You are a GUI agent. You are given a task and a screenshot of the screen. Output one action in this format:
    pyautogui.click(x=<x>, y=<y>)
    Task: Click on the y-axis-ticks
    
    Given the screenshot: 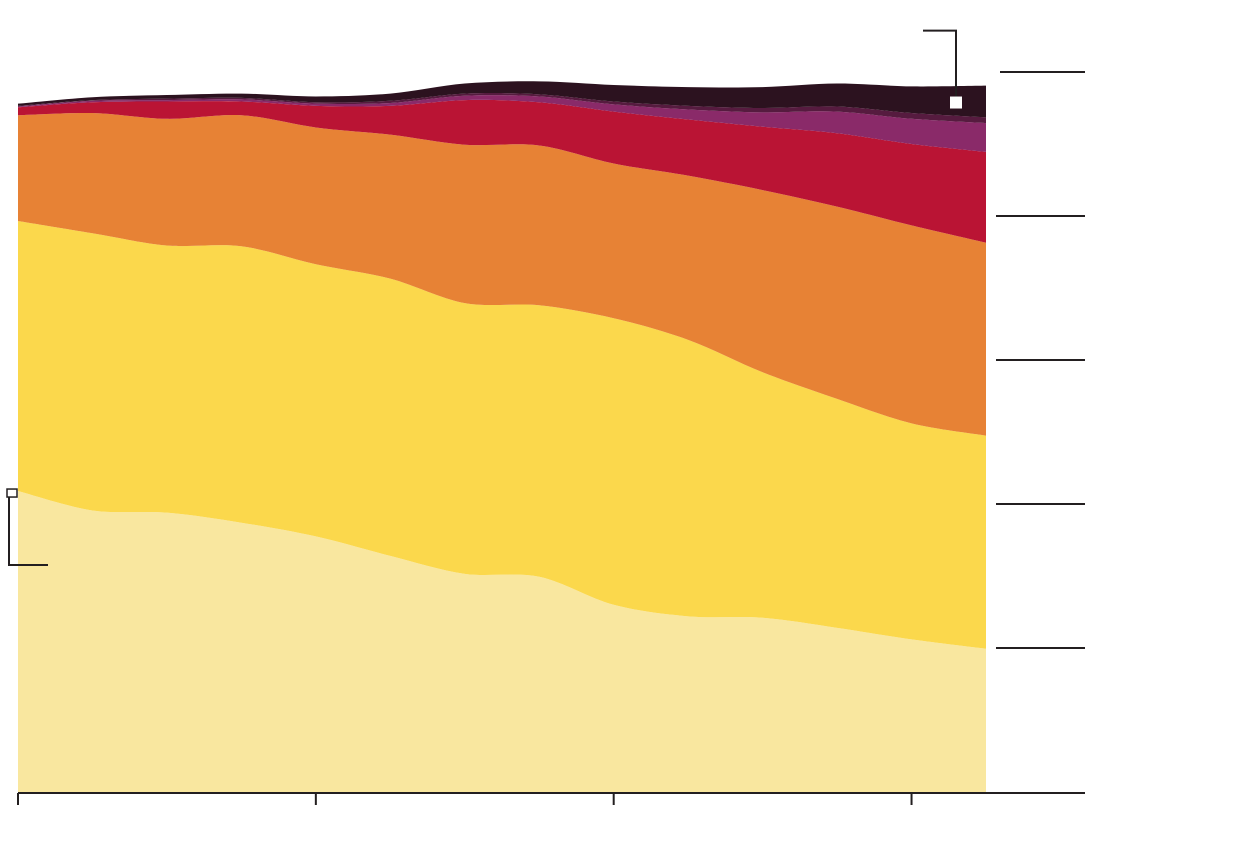 What is the action you would take?
    pyautogui.click(x=1040, y=360)
    